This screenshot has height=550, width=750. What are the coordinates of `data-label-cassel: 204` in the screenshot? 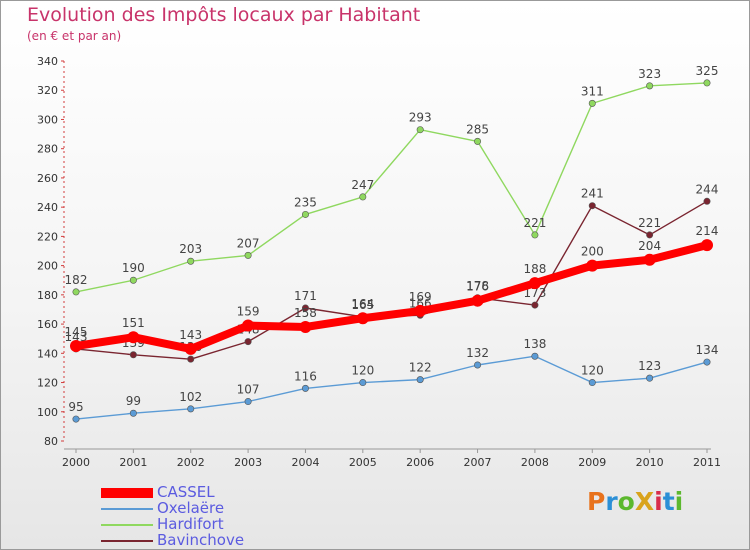 It's located at (649, 246).